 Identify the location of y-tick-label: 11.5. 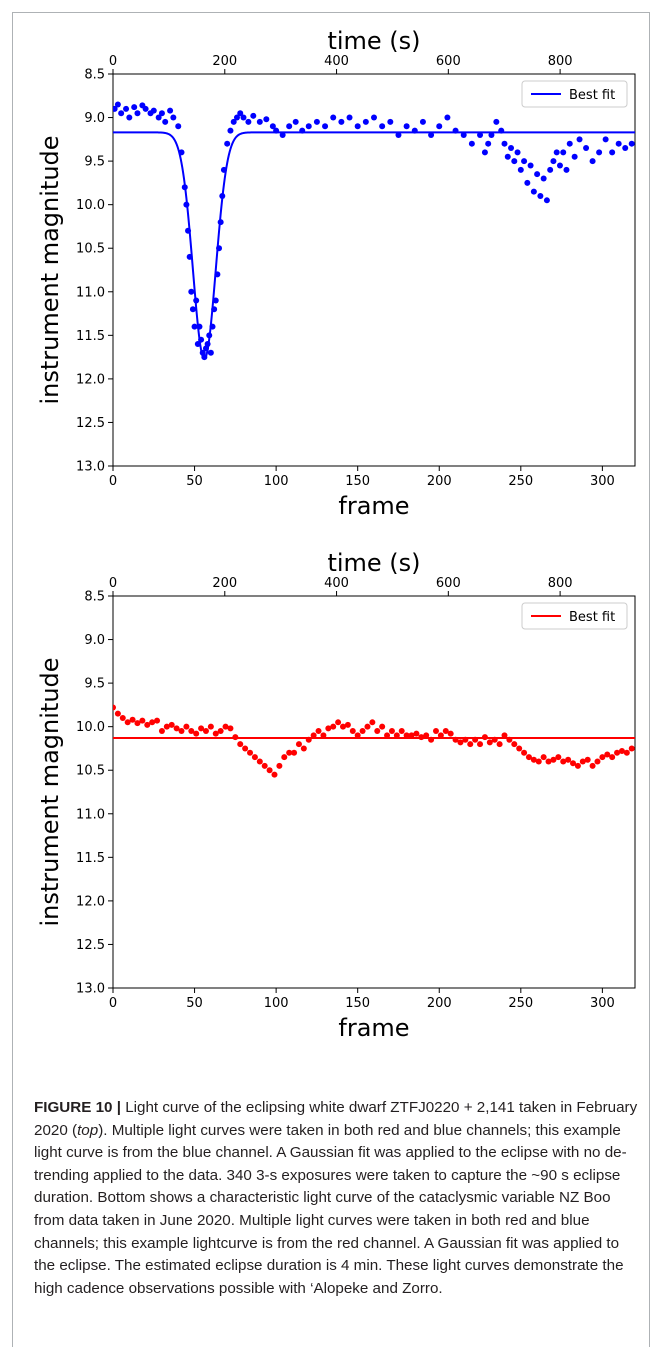
(90, 336).